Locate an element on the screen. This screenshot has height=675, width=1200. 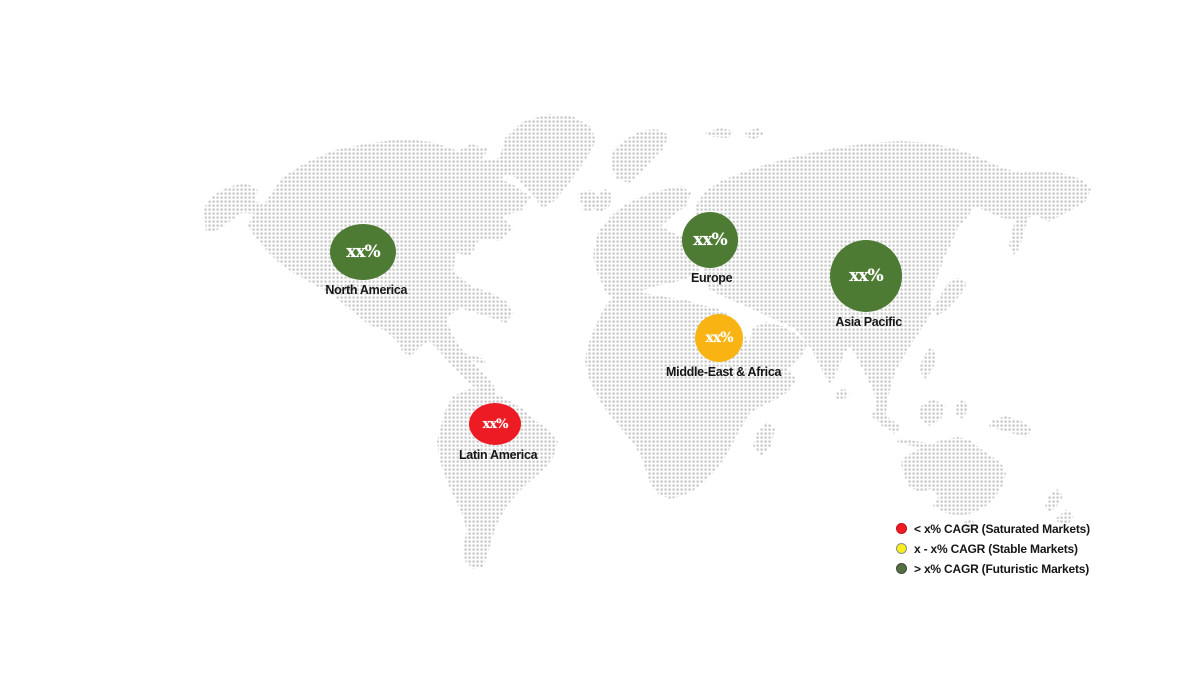
legend-item-saturated: < x% CAGR (Saturated Markets) is located at coordinates (993, 528).